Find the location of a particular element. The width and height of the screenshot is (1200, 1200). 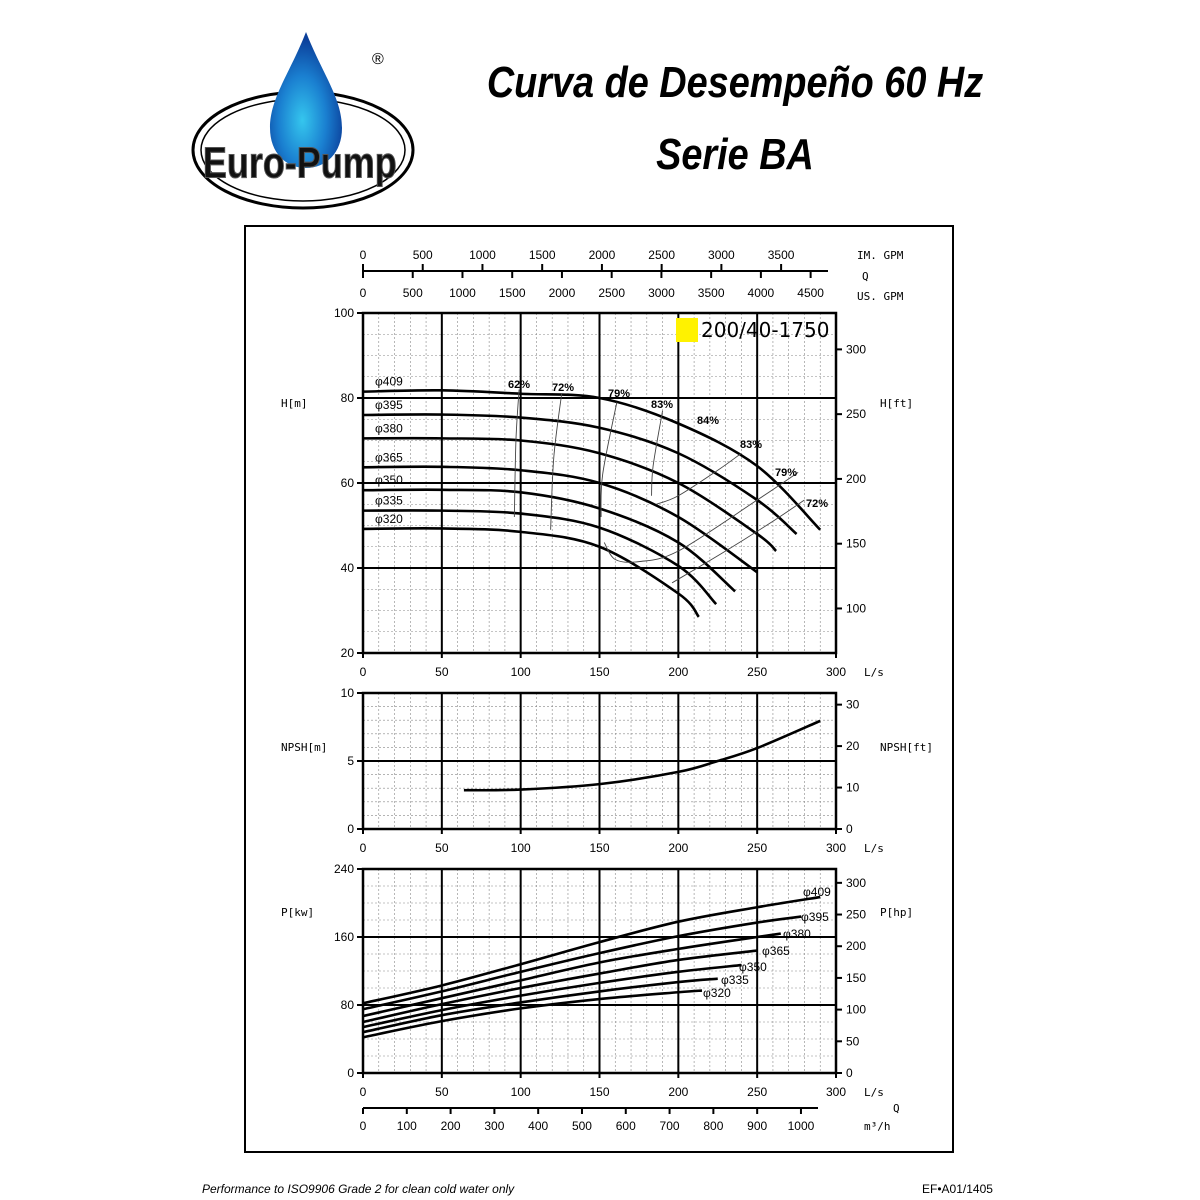

svg-text: 900 is located at coordinates (757, 1126).